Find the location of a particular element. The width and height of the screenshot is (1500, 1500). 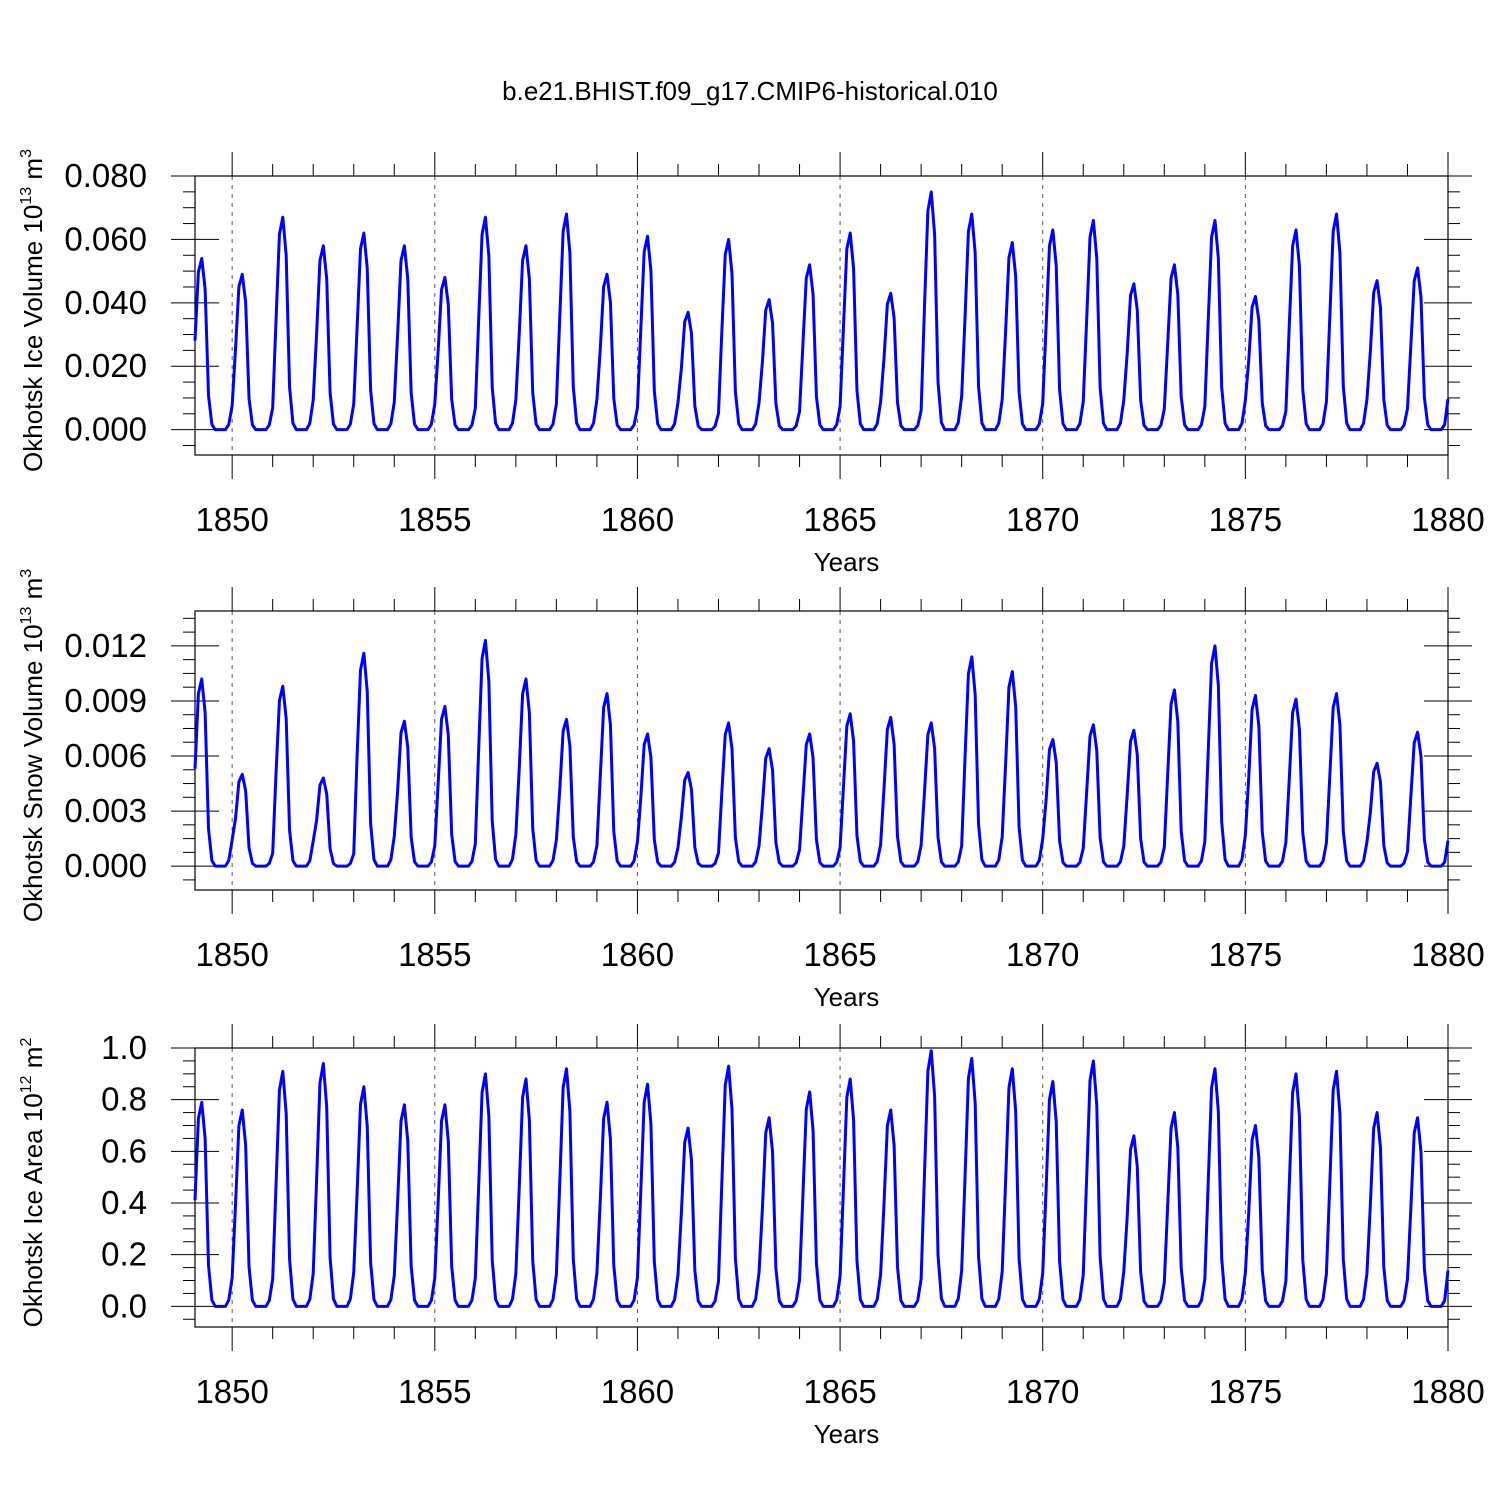

y-tick-label: 0.003 is located at coordinates (105, 810).